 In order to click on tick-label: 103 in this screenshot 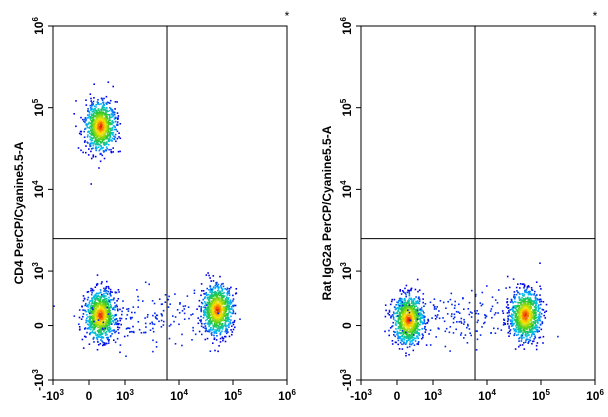, I will do `click(125, 395)`.